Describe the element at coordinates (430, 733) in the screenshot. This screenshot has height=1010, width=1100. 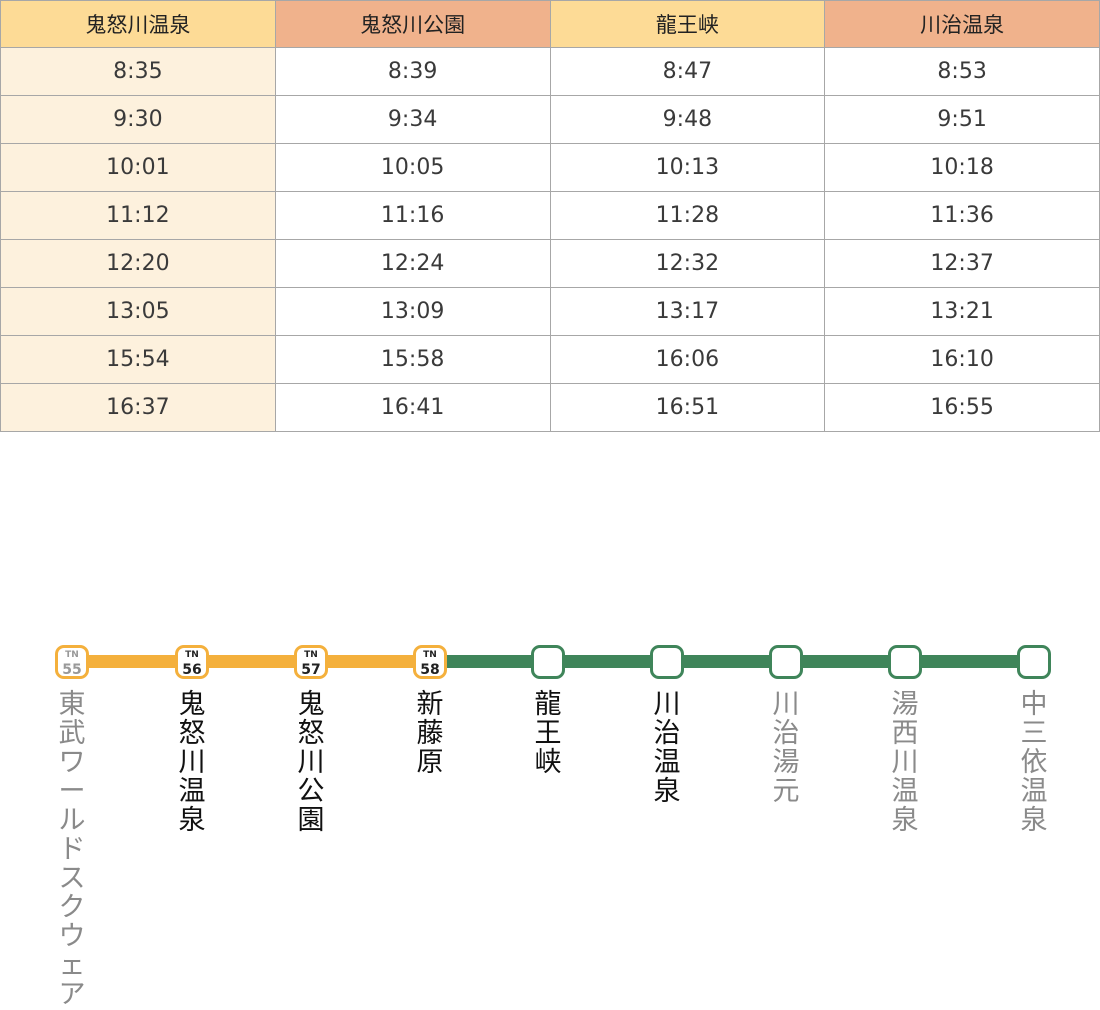
I see `station-name: 新藤原` at that location.